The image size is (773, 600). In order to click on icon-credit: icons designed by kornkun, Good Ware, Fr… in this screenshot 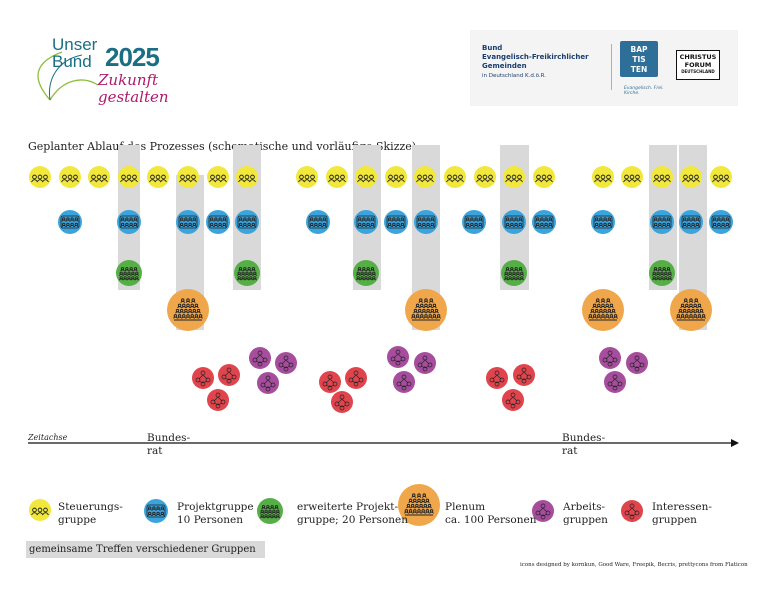, I will do `click(634, 565)`.